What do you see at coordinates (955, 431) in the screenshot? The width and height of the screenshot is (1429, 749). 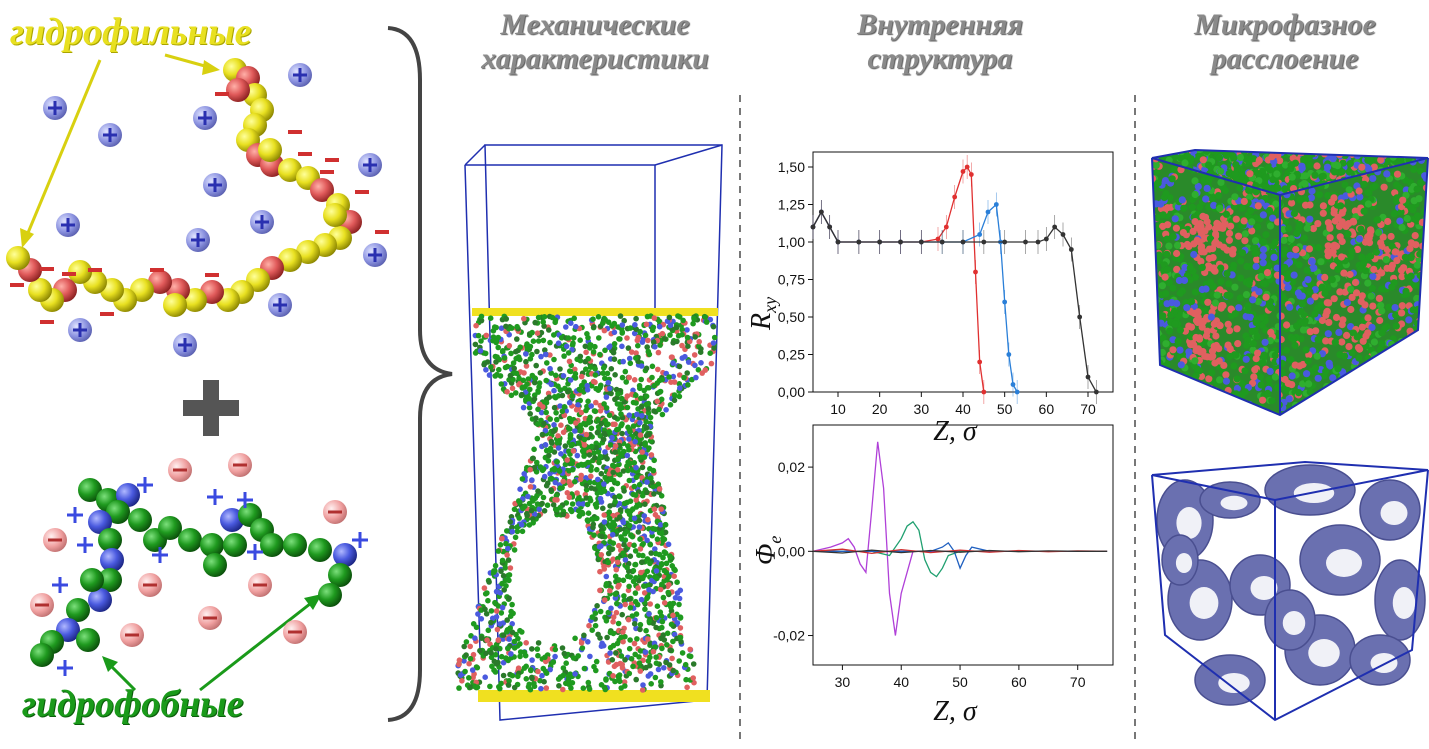 I see `x-axis-label: Z, σ` at bounding box center [955, 431].